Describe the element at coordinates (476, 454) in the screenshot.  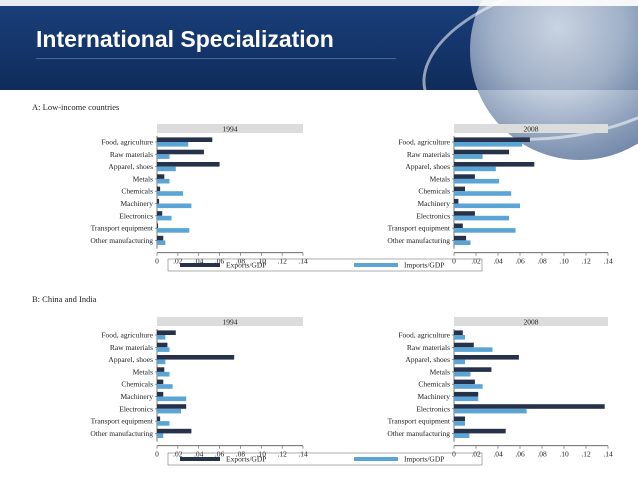
I see `x-tick-label: .02` at that location.